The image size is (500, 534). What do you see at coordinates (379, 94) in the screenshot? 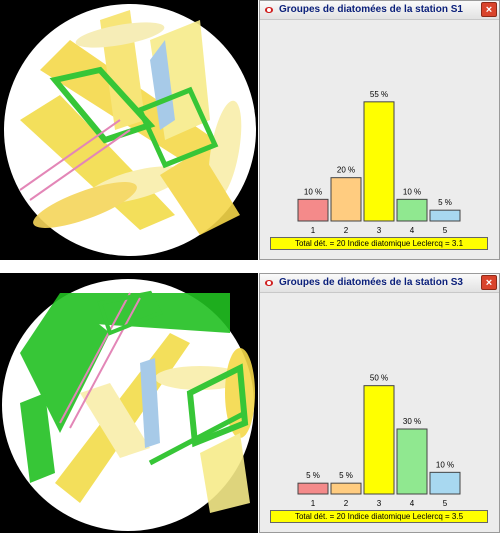
I see `bar-value-label: 55 %` at bounding box center [379, 94].